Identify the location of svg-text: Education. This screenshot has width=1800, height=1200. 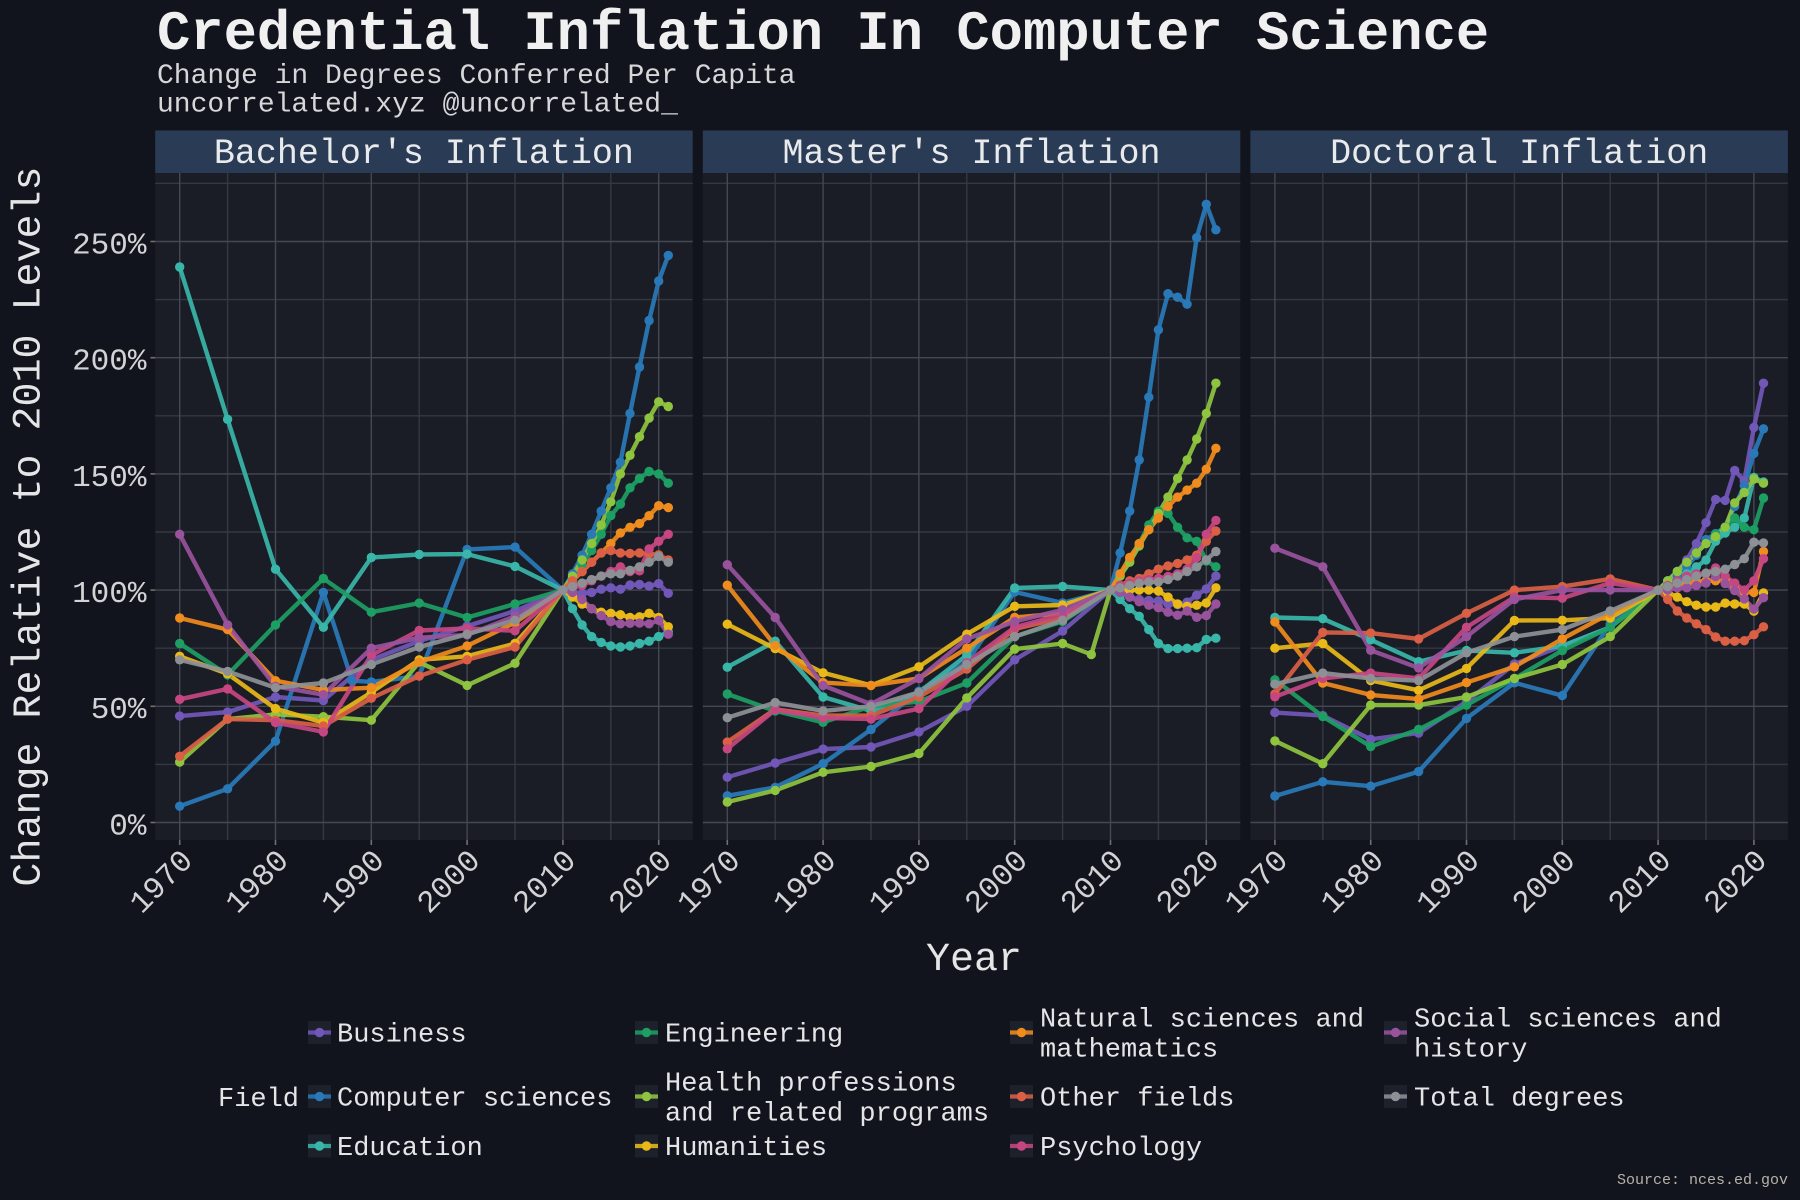
(410, 1149).